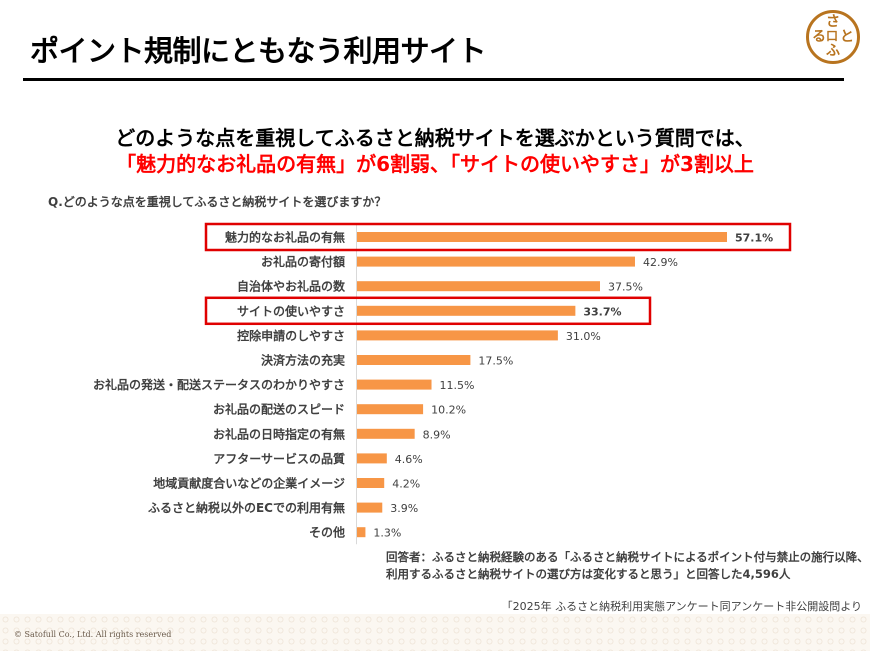 This screenshot has height=651, width=870. I want to click on value-label: 11.5%, so click(457, 385).